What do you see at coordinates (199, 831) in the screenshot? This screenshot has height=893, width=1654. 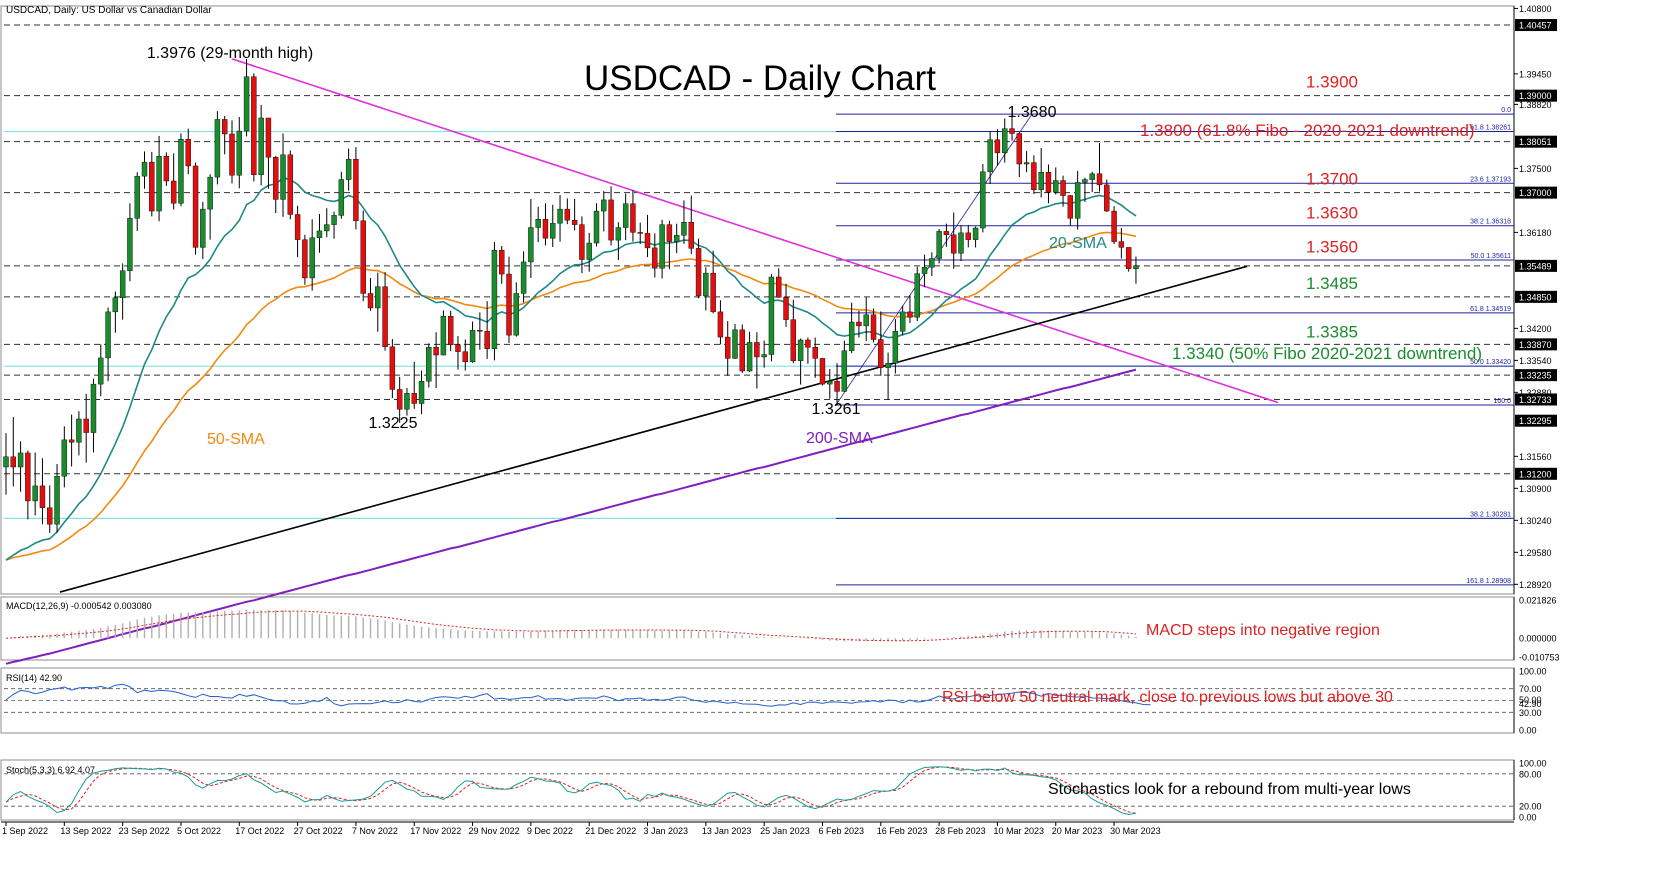 I see `date-axis-label: 5 Oct 2022` at bounding box center [199, 831].